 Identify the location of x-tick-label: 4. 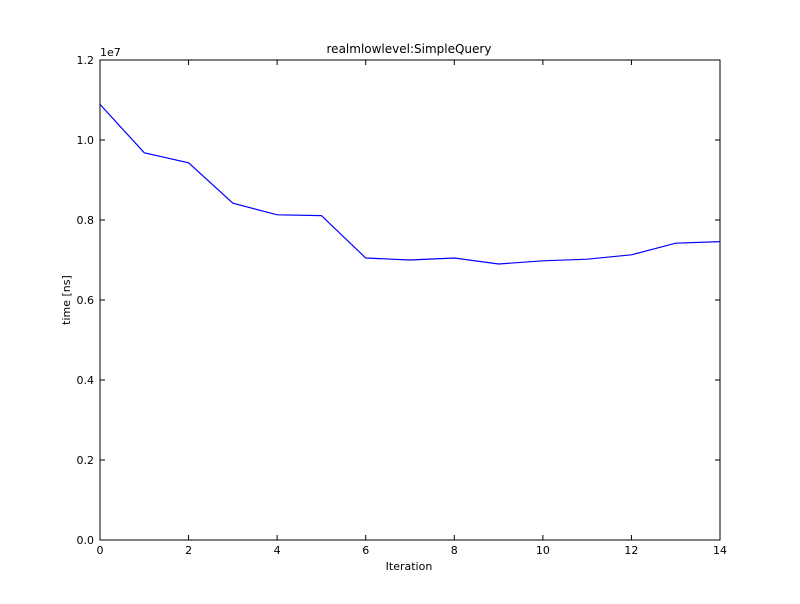
(277, 550).